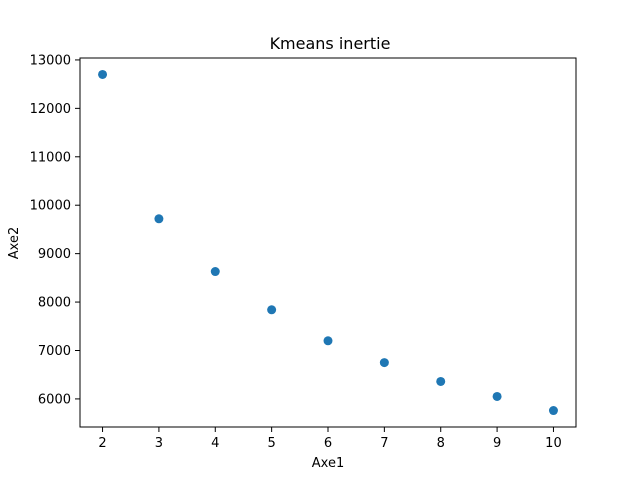 The width and height of the screenshot is (640, 480). I want to click on y-tick-label: 6000, so click(54, 399).